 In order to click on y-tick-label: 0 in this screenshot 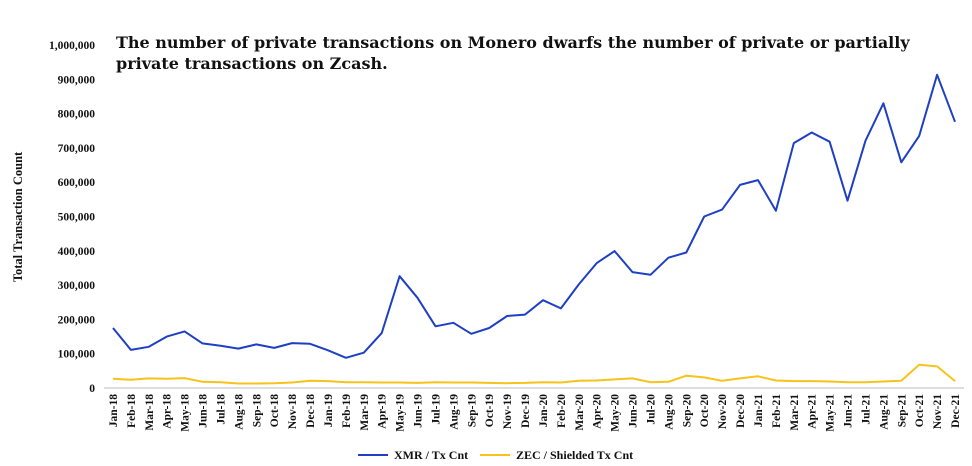, I will do `click(92, 389)`.